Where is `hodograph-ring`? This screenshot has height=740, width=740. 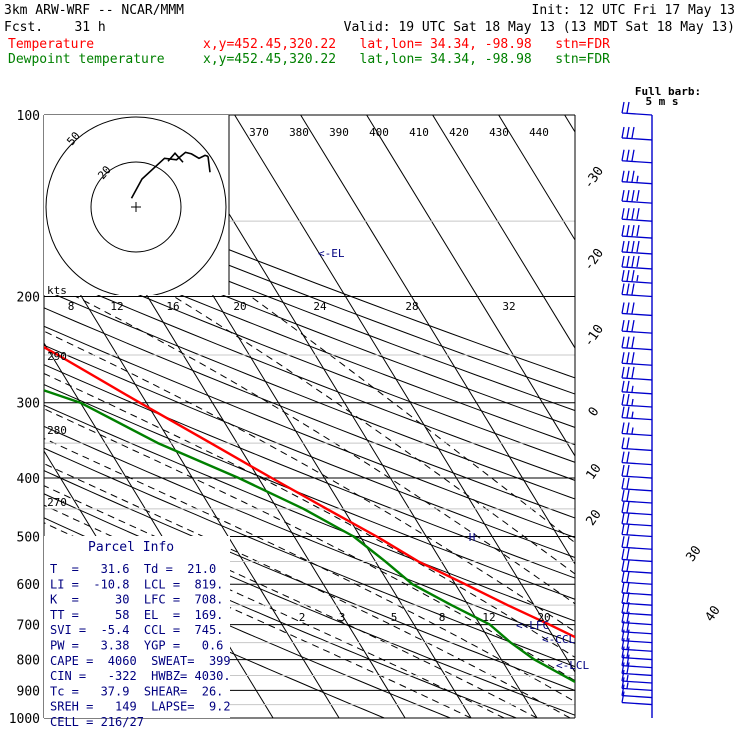
hodograph-ring is located at coordinates (136, 205).